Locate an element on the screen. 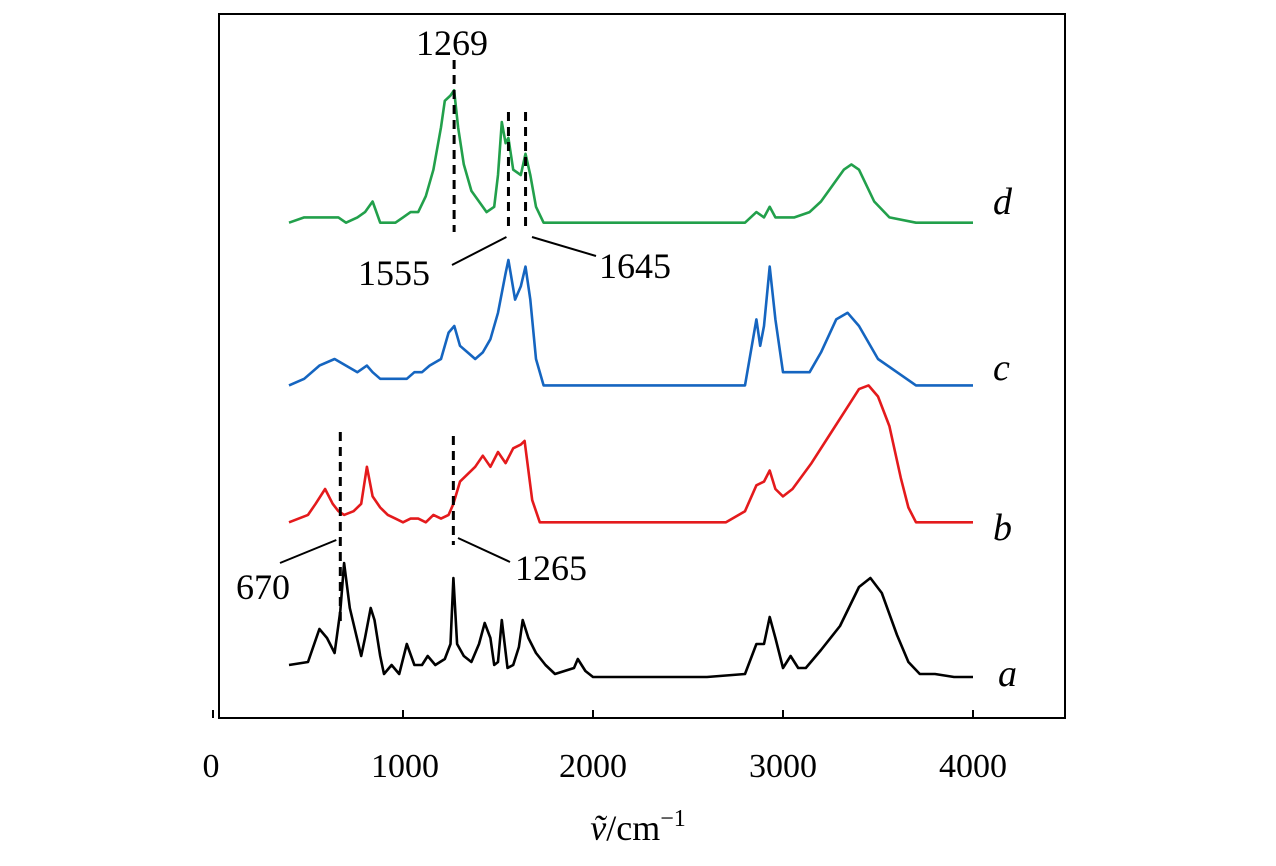 Image resolution: width=1276 pixels, height=866 pixels. x-tick-label-1000: 1000 is located at coordinates (405, 766).